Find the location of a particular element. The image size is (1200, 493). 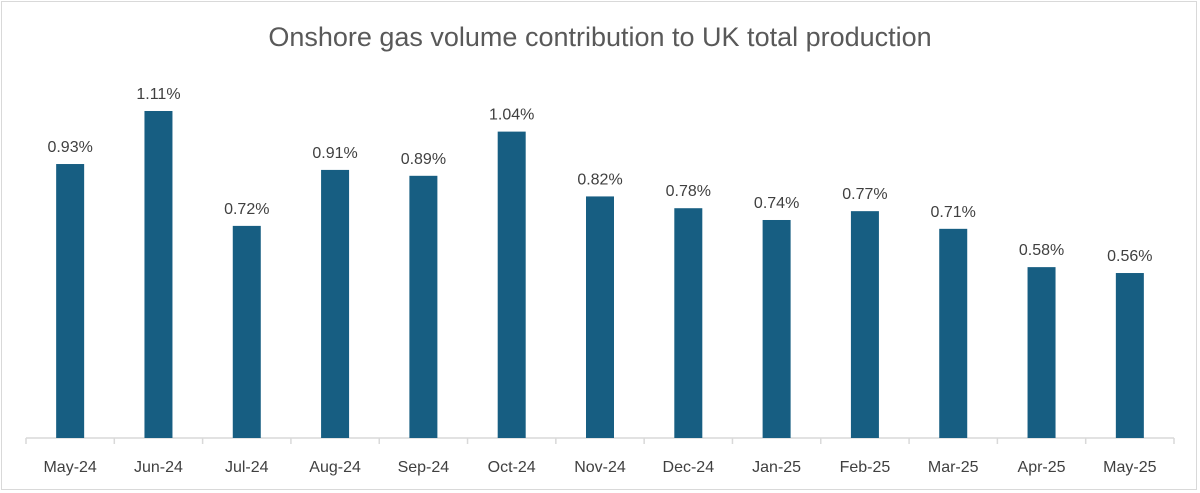

x-tick-label: Sep-24 is located at coordinates (424, 467).